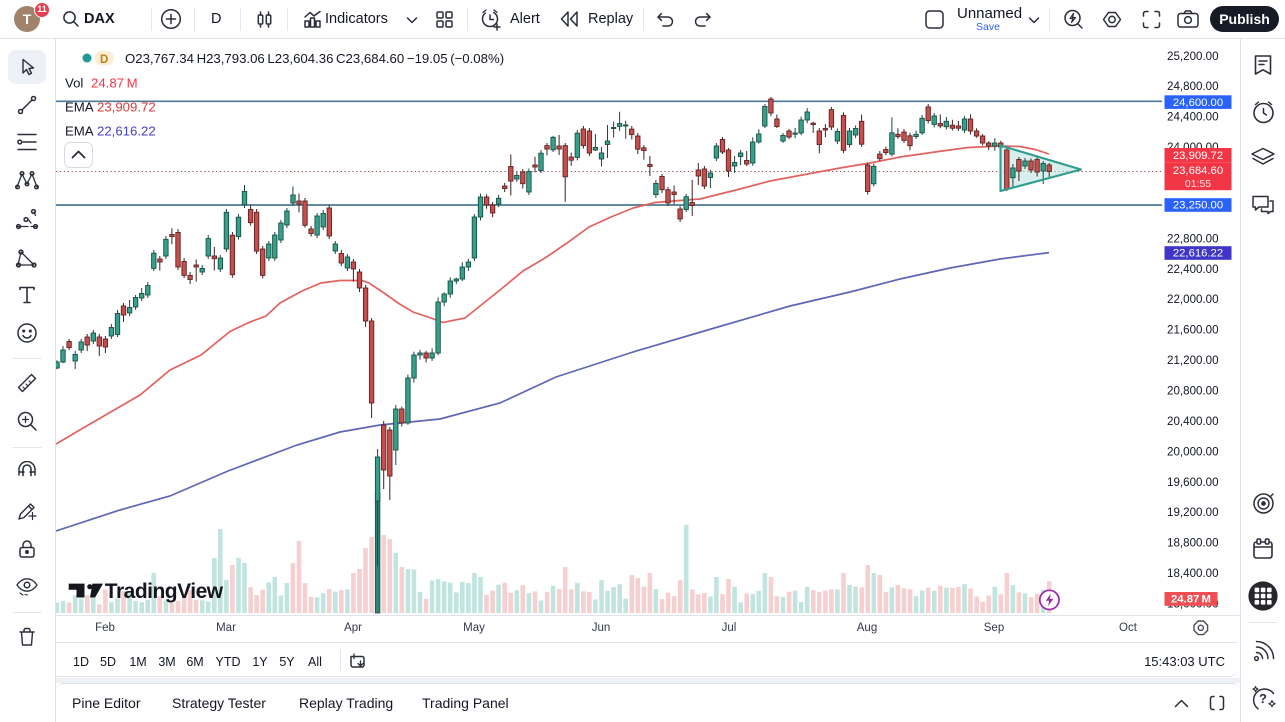 This screenshot has width=1285, height=722. What do you see at coordinates (104, 60) in the screenshot?
I see `svg-text: D` at bounding box center [104, 60].